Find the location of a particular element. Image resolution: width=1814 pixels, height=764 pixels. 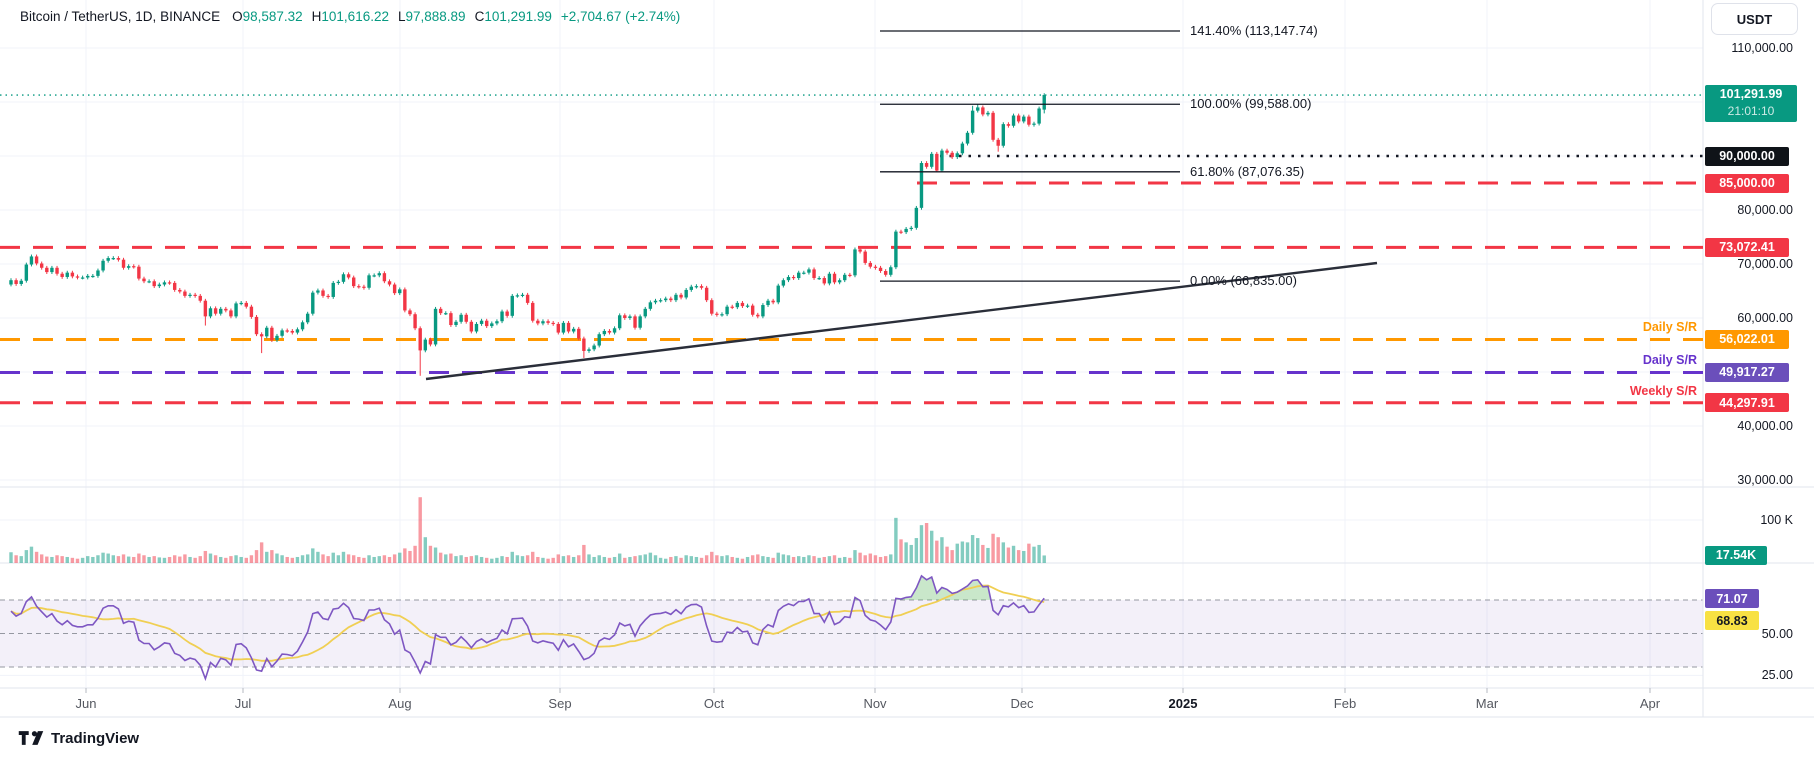

tradingview-logo: TradingView is located at coordinates (78, 738).